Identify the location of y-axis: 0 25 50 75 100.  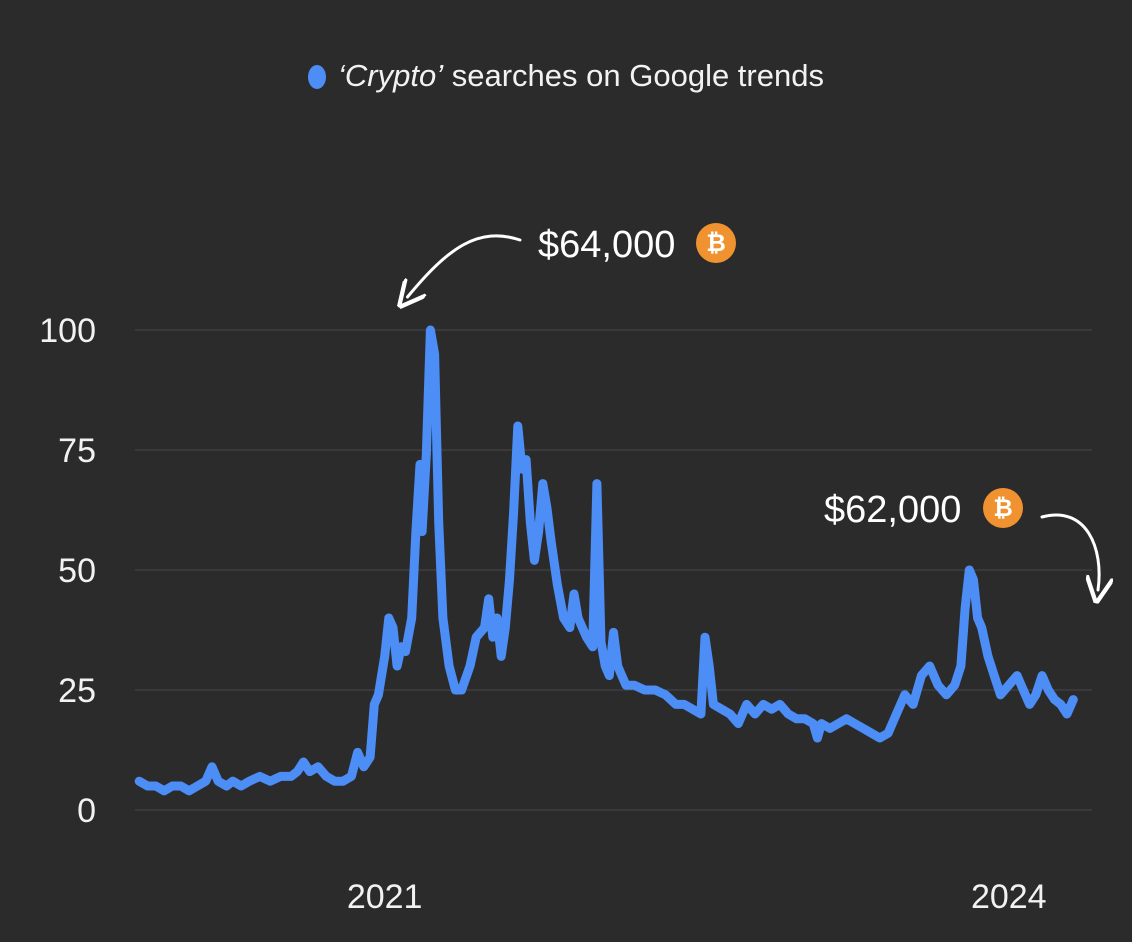
(67, 571).